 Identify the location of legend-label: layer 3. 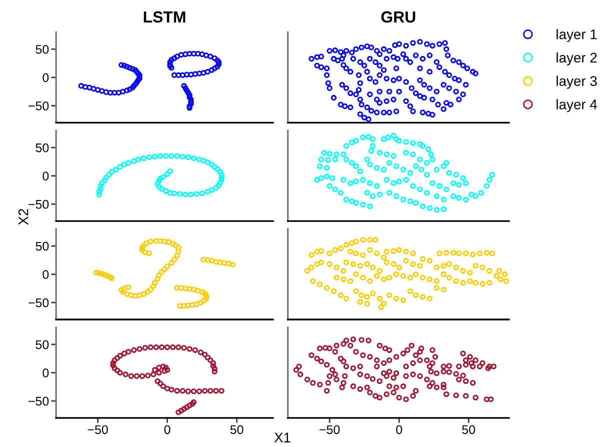
(576, 82).